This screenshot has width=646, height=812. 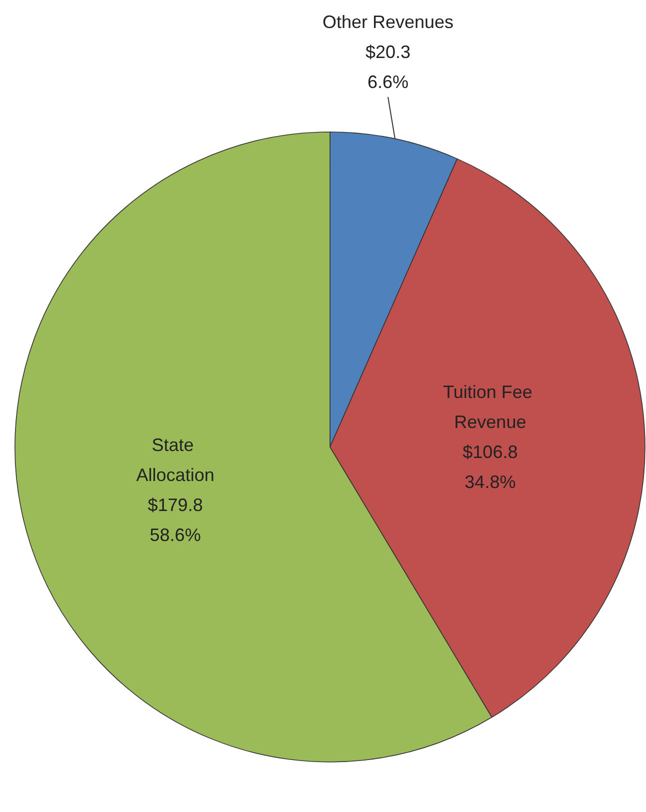 I want to click on slice-label: Tuition Fee Revenue, so click(x=490, y=407).